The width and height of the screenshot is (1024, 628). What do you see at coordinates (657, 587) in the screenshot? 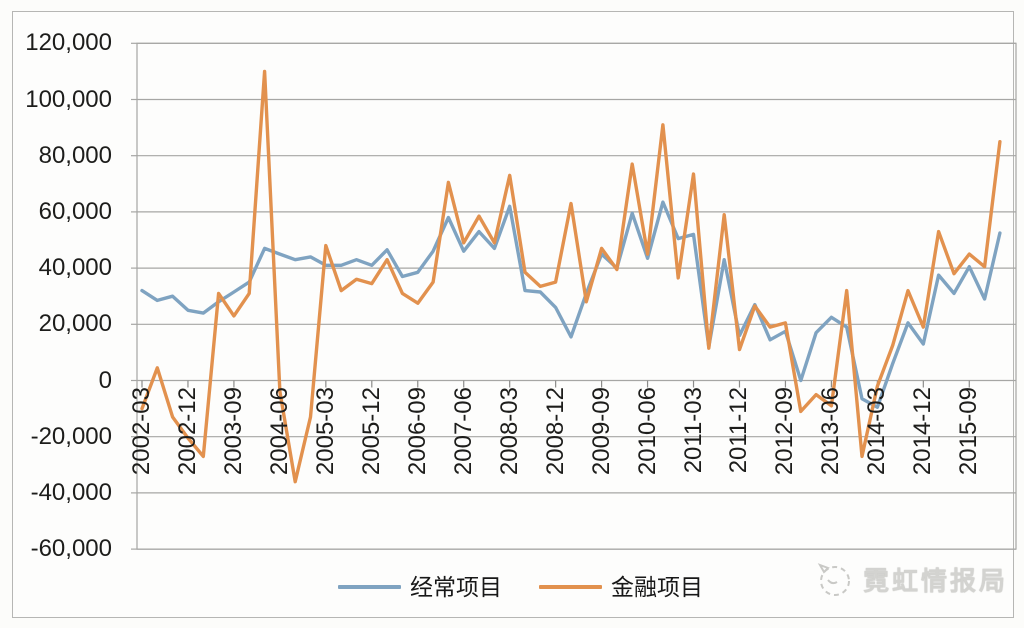
I see `legend-label-financial-account: 金融项目` at bounding box center [657, 587].